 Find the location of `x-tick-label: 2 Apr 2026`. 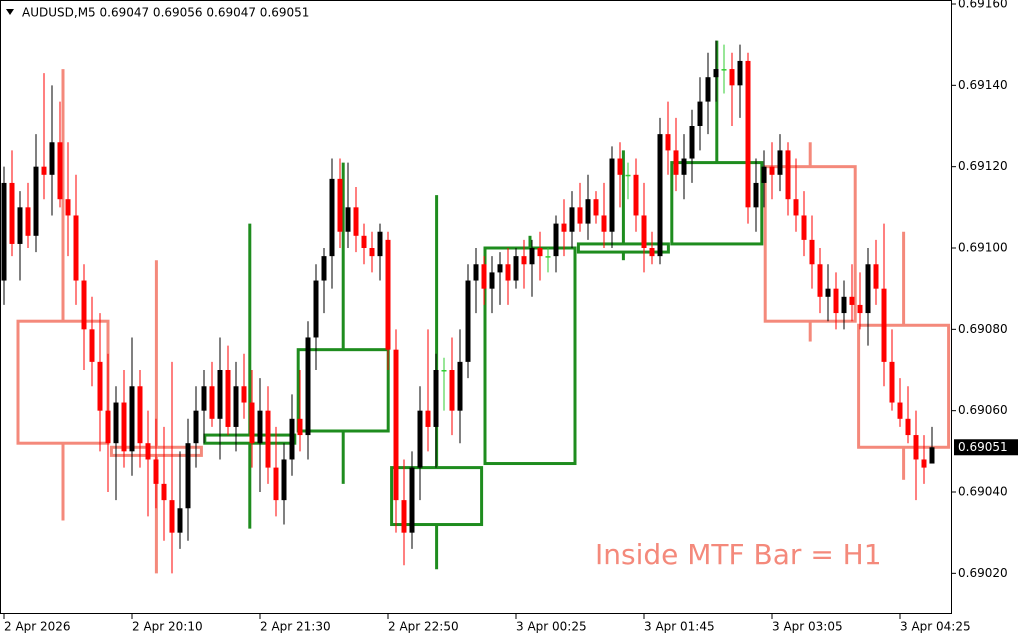

x-tick-label: 2 Apr 2026 is located at coordinates (37, 627).